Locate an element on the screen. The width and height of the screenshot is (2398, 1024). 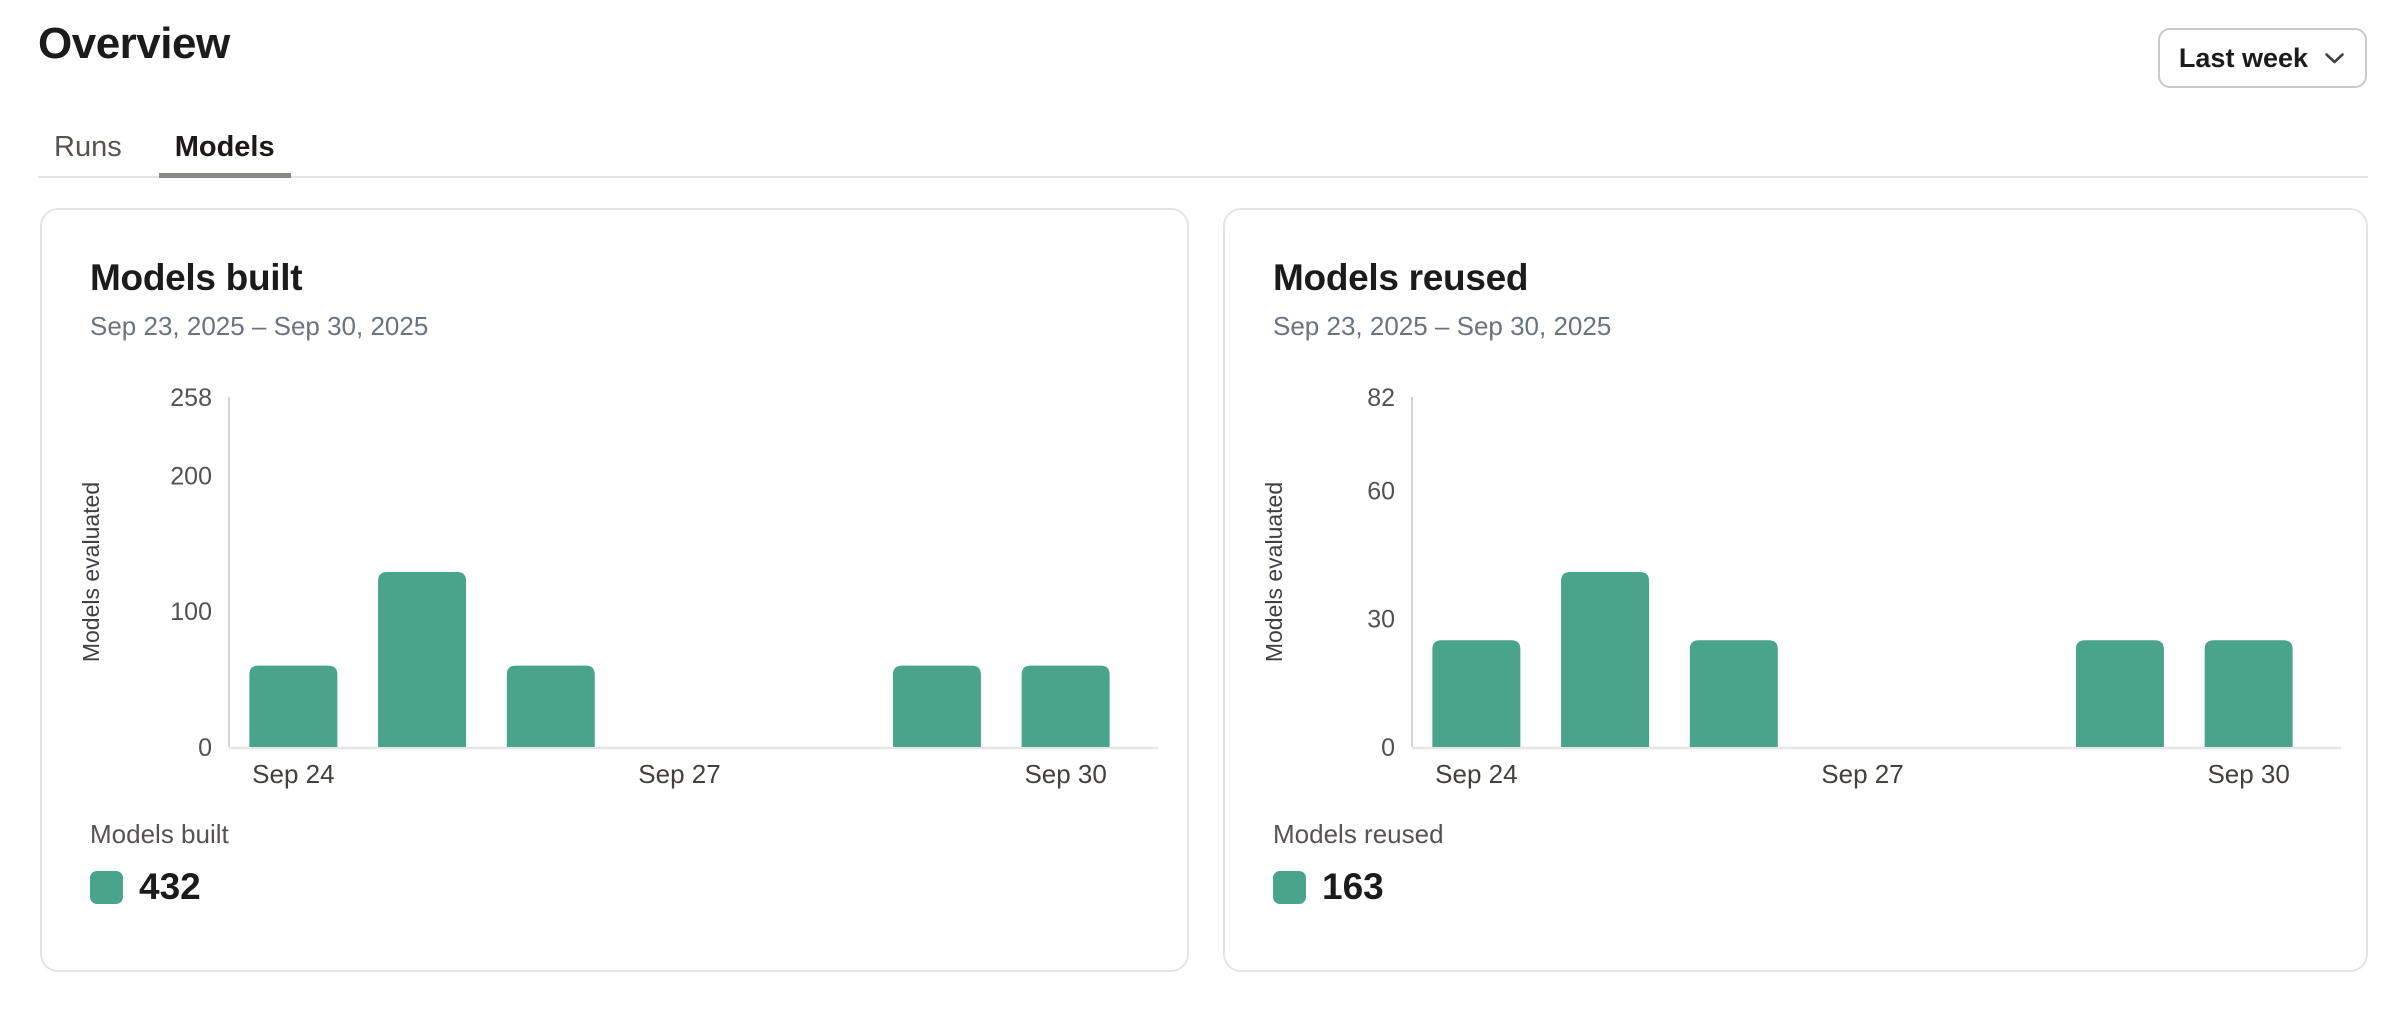
models-built-legend: Models built 432 is located at coordinates (159, 862).